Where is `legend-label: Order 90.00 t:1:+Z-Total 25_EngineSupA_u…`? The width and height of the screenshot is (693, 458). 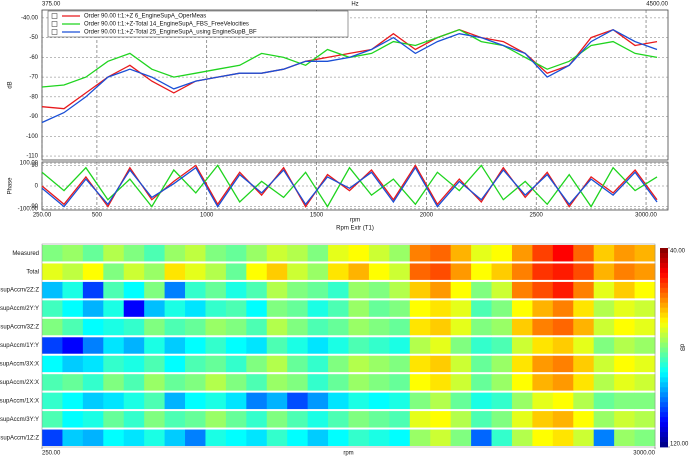 legend-label: Order 90.00 t:1:+Z-Total 25_EngineSupA_u… is located at coordinates (170, 33).